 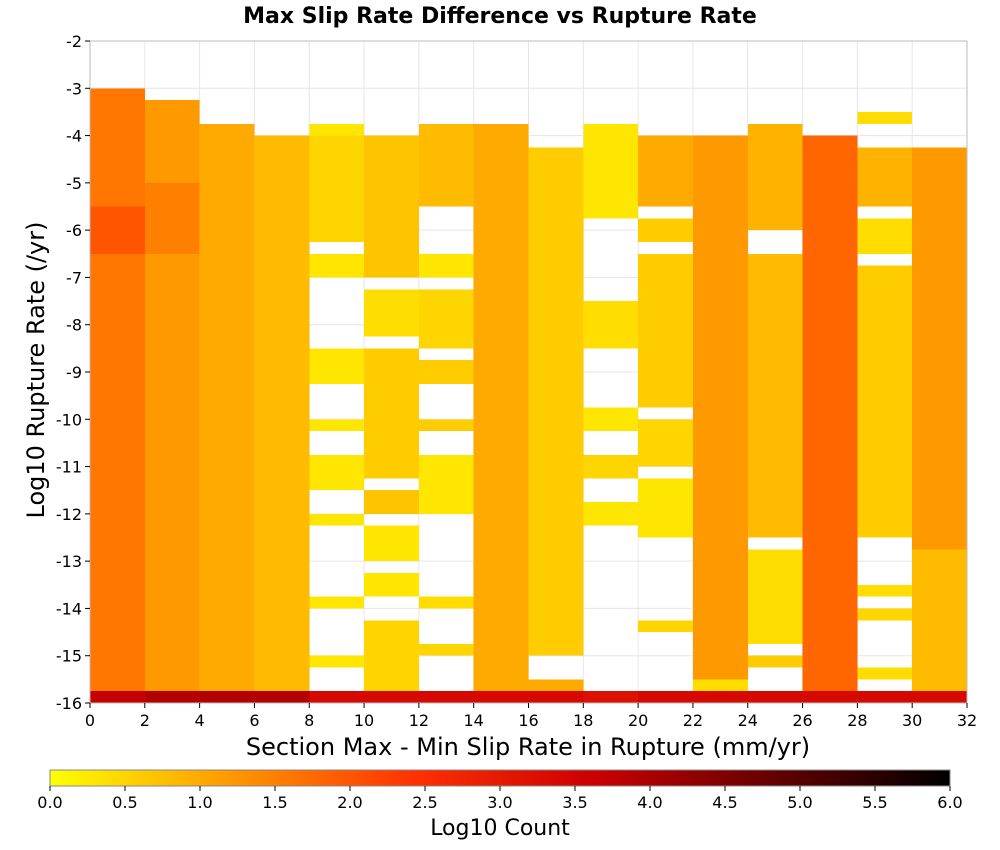 What do you see at coordinates (638, 720) in the screenshot?
I see `x-tick-label: 20` at bounding box center [638, 720].